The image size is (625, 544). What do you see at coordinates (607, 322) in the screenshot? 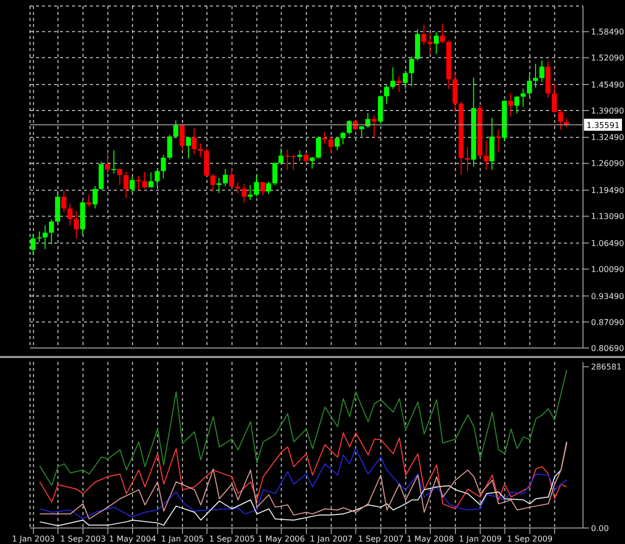
I see `y-tick-label: 0.87090` at bounding box center [607, 322].